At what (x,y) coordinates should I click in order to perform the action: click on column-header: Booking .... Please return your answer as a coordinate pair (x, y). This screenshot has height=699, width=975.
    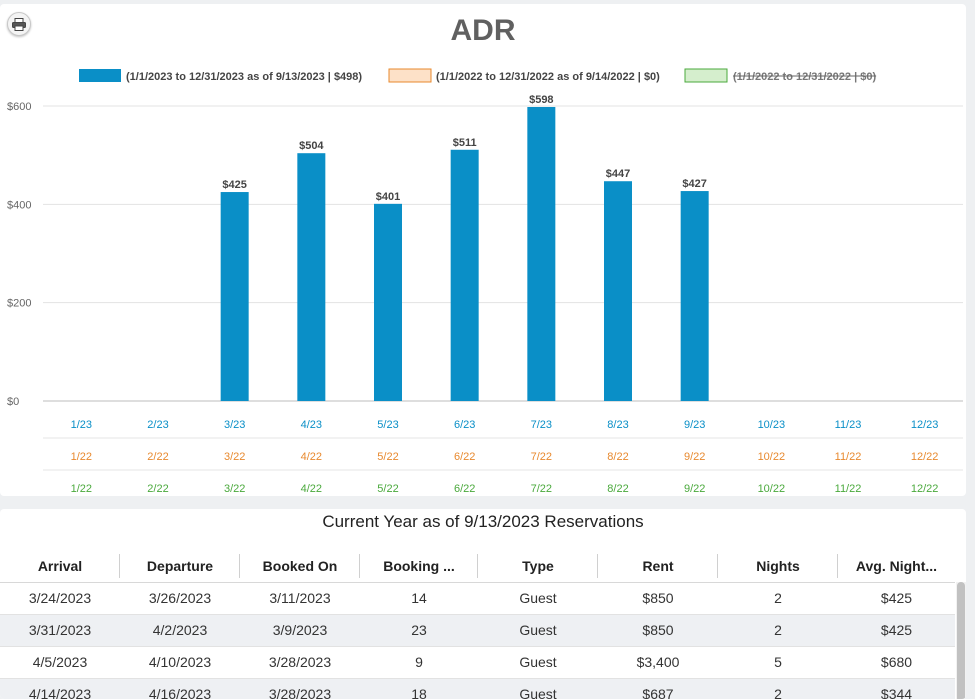
    Looking at the image, I should click on (419, 566).